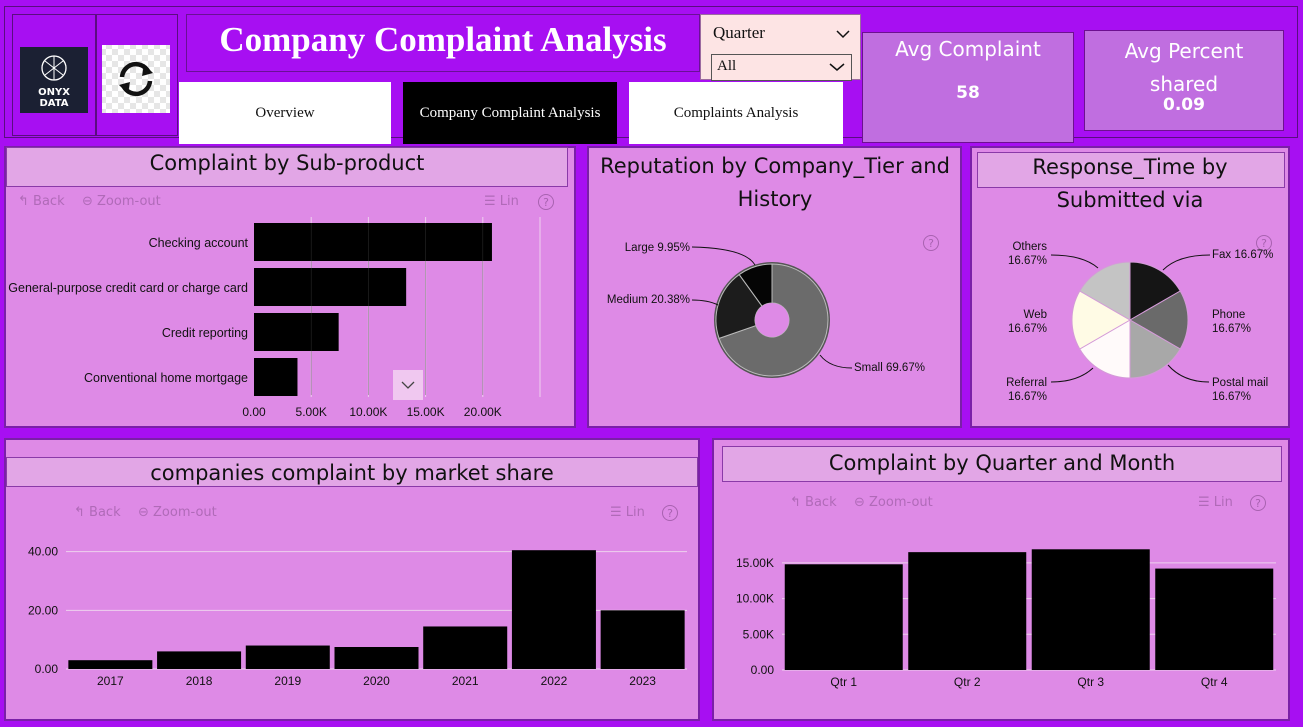 The image size is (1303, 727). Describe the element at coordinates (1035, 315) in the screenshot. I see `slice-label: Web` at that location.